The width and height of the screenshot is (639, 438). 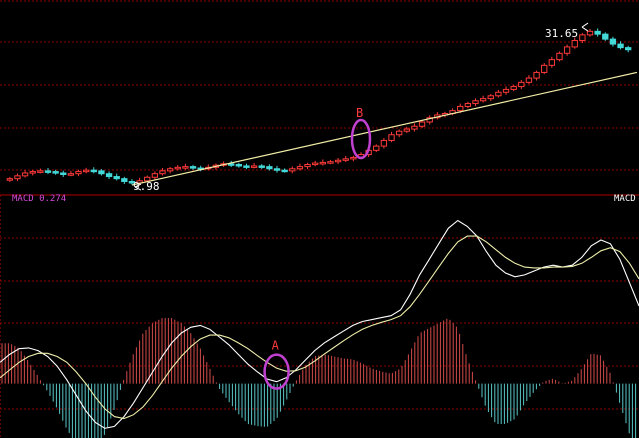 What do you see at coordinates (39, 199) in the screenshot?
I see `macd-label: MACD 0.274` at bounding box center [39, 199].